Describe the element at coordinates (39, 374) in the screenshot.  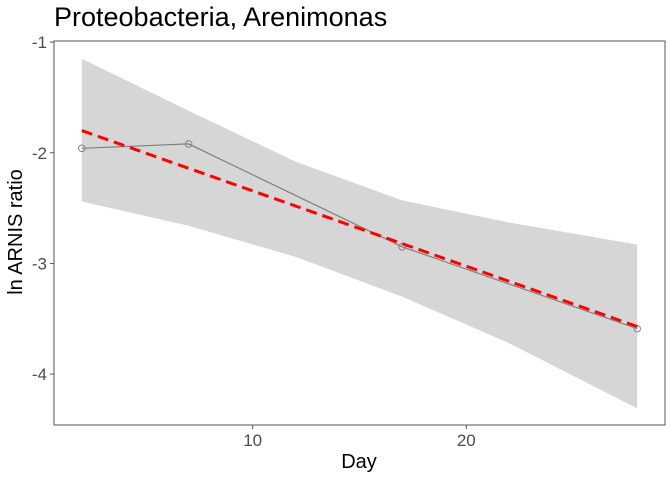
I see `y-tick-label: -4` at that location.